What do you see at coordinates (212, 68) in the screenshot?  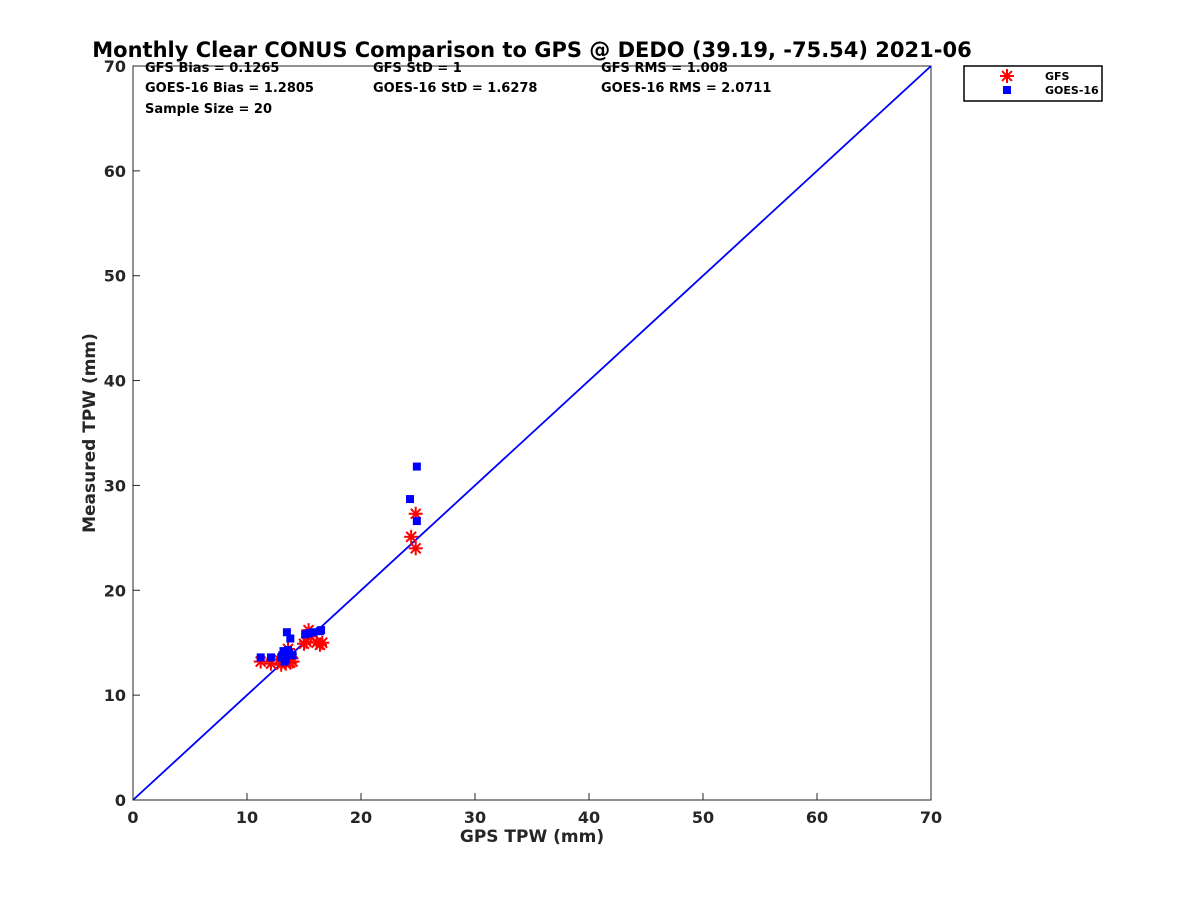 I see `stat-text: GFS Bias = 0.1265` at bounding box center [212, 68].